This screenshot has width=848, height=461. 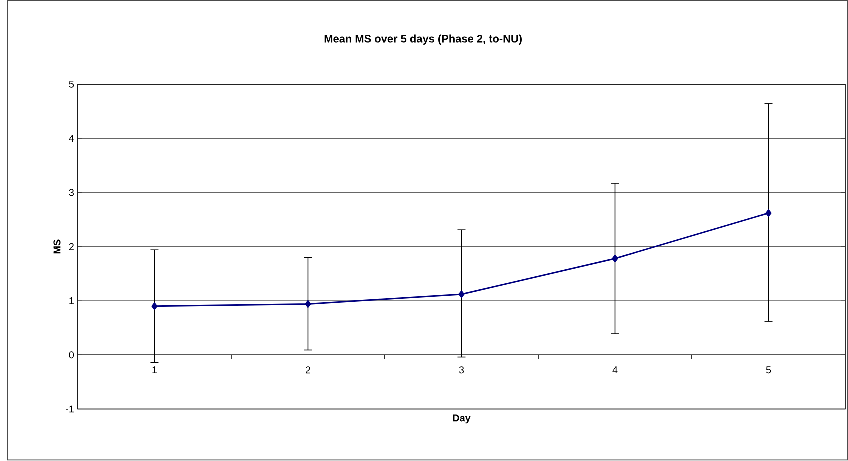 What do you see at coordinates (72, 301) in the screenshot?
I see `y-tick-label: 1` at bounding box center [72, 301].